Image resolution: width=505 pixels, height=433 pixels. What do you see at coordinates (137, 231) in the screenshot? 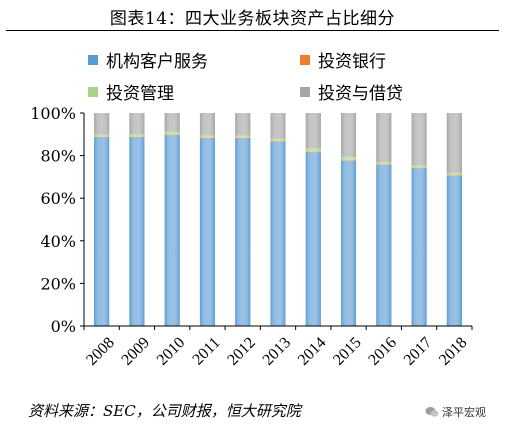
I see `bar-shade-institutional-2009` at bounding box center [137, 231].